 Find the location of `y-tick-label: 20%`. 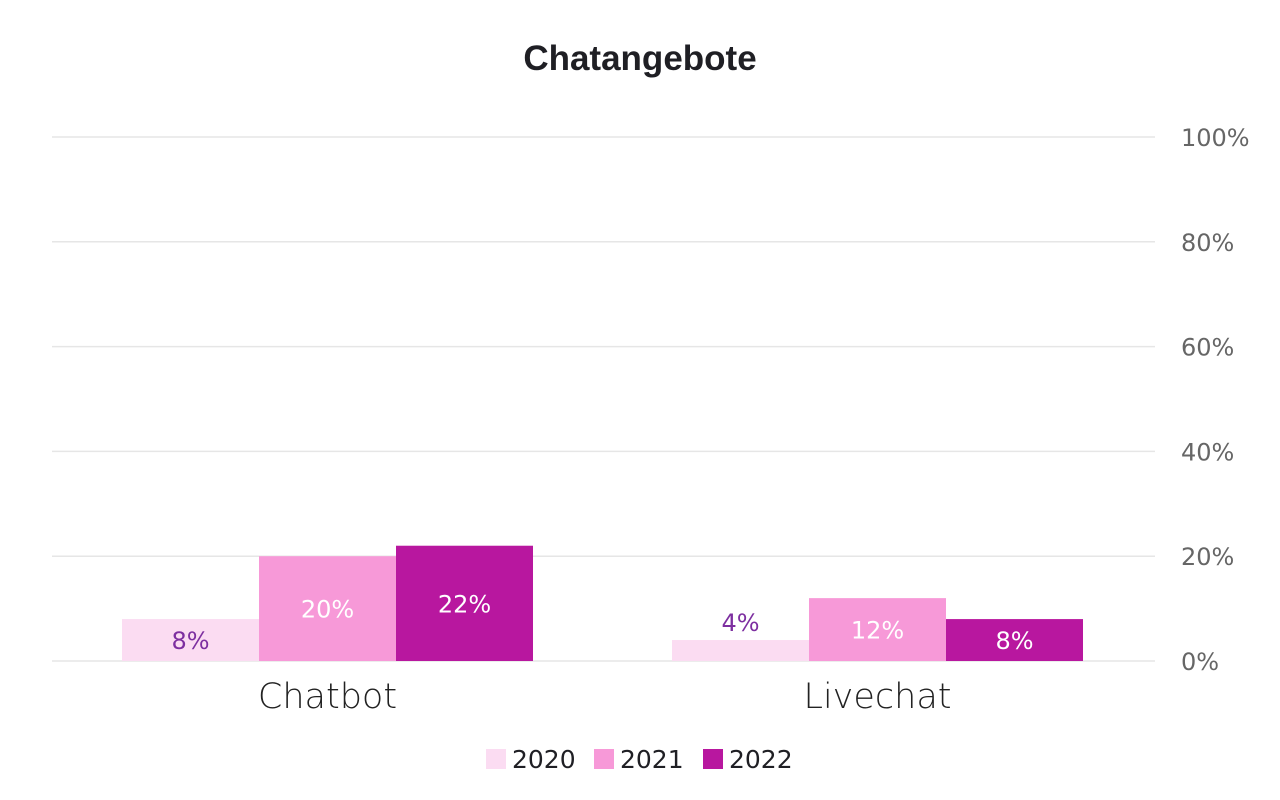

y-tick-label: 20% is located at coordinates (1207, 557).